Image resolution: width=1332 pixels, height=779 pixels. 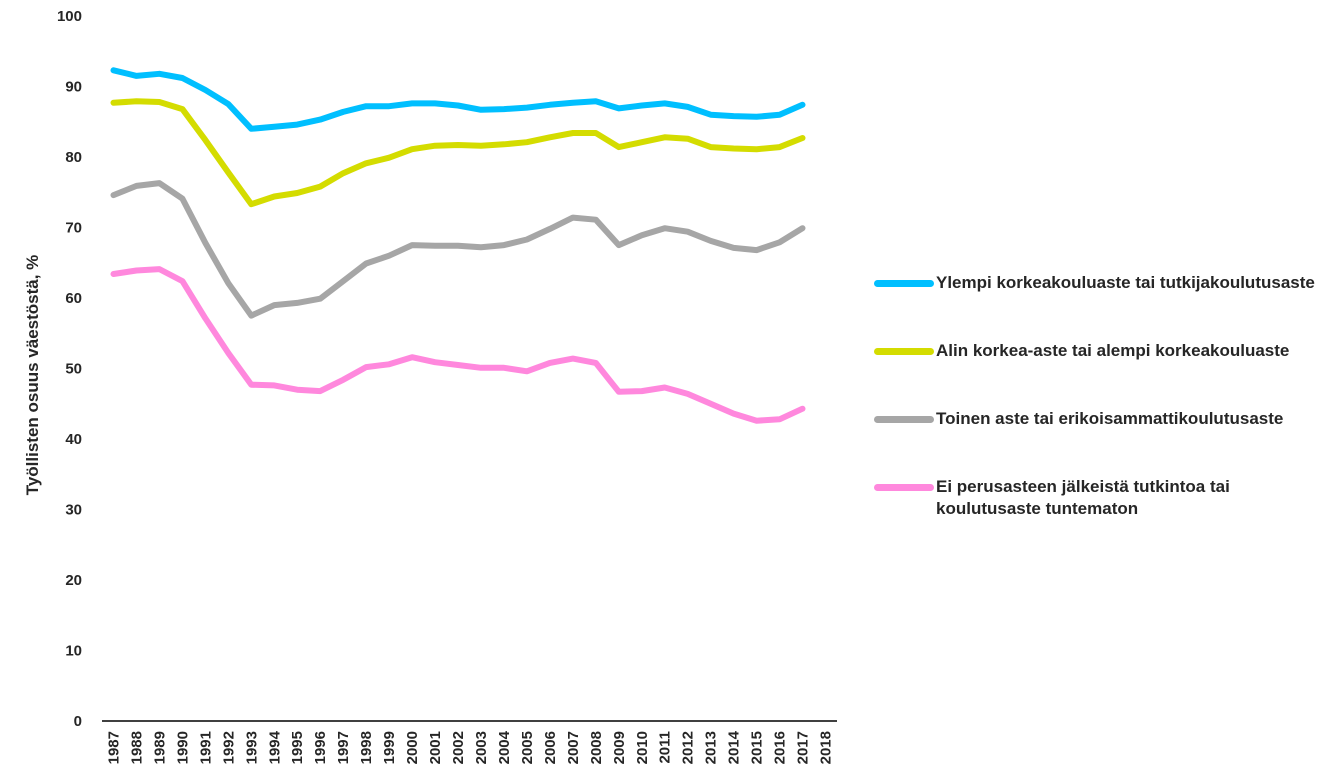 I want to click on x-tick-label: 2009, so click(x=619, y=747).